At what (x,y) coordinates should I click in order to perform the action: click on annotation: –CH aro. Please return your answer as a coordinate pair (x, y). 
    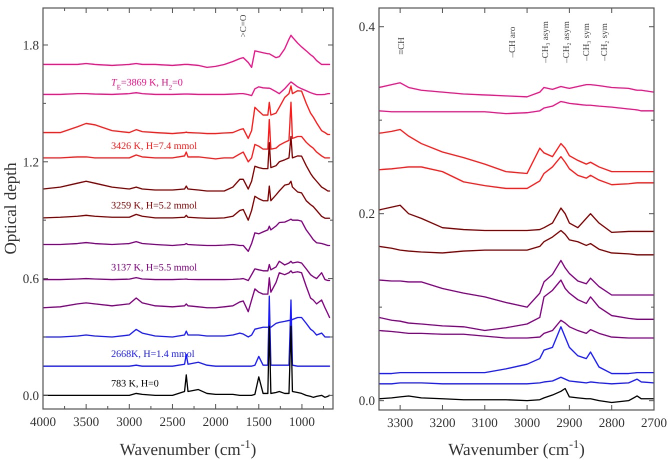
    Looking at the image, I should click on (512, 42).